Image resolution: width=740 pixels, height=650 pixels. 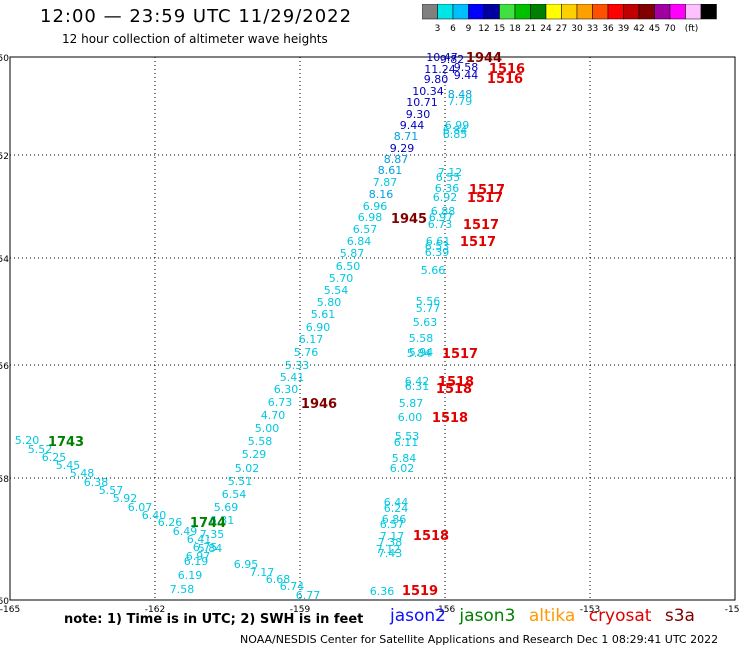 What do you see at coordinates (323, 314) in the screenshot?
I see `wave-height-value: 5.61` at bounding box center [323, 314].